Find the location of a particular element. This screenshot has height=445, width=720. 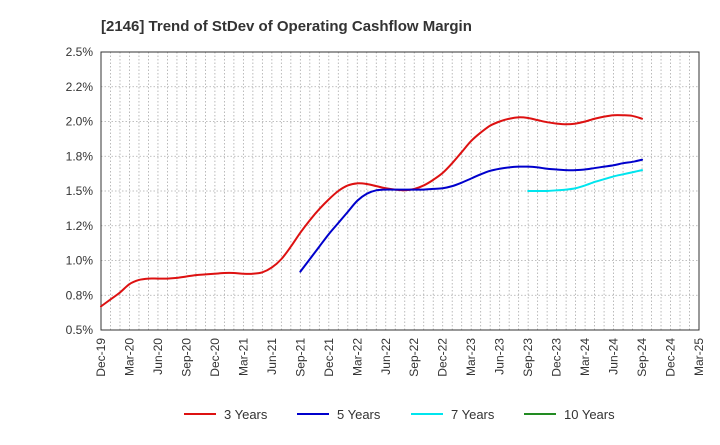

y-tick-label: 1.8% is located at coordinates (80, 156).